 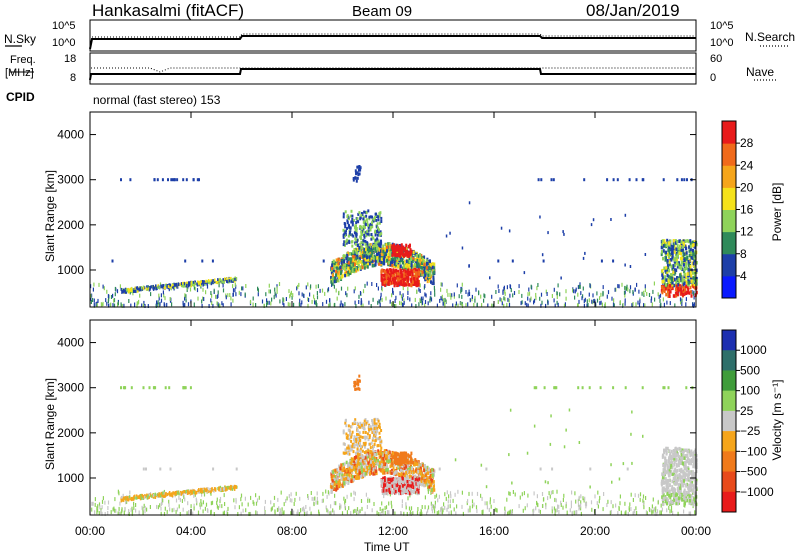 What do you see at coordinates (722, 26) in the screenshot?
I see `nsearch-tick-top: 10^5` at bounding box center [722, 26].